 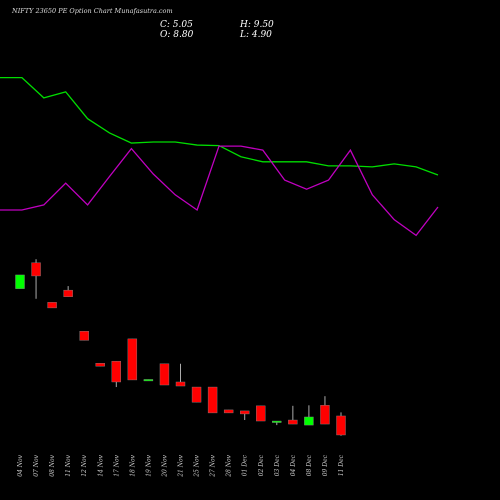 I want to click on x-tick-label: 14 Nov, so click(x=100, y=465).